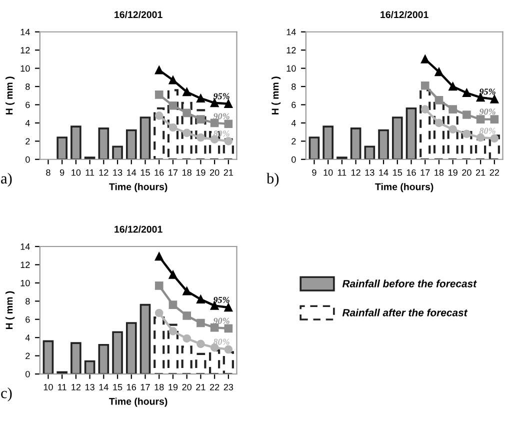 The width and height of the screenshot is (532, 425). What do you see at coordinates (291, 32) in the screenshot?
I see `y-tick-label: 14` at bounding box center [291, 32].